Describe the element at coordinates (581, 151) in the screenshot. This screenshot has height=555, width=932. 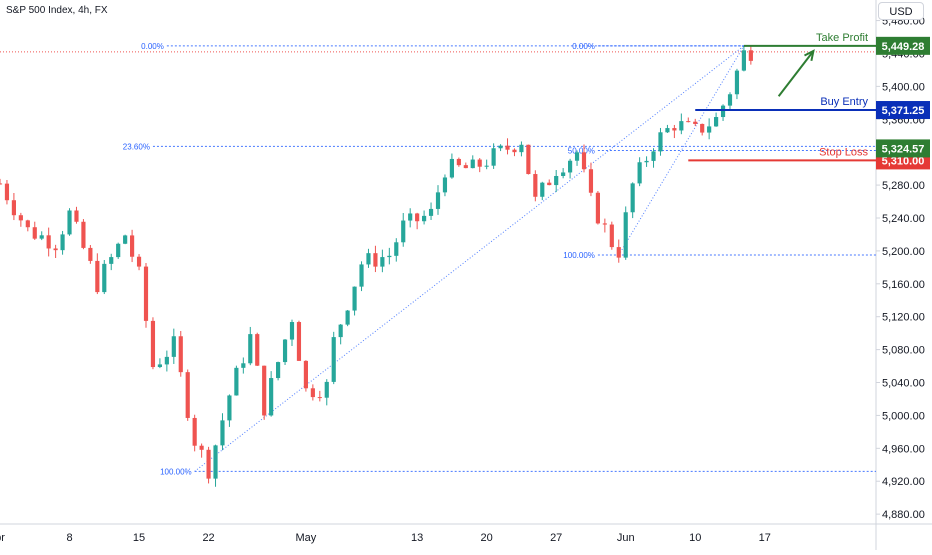
I see `fib-level-label: 50.00%` at that location.